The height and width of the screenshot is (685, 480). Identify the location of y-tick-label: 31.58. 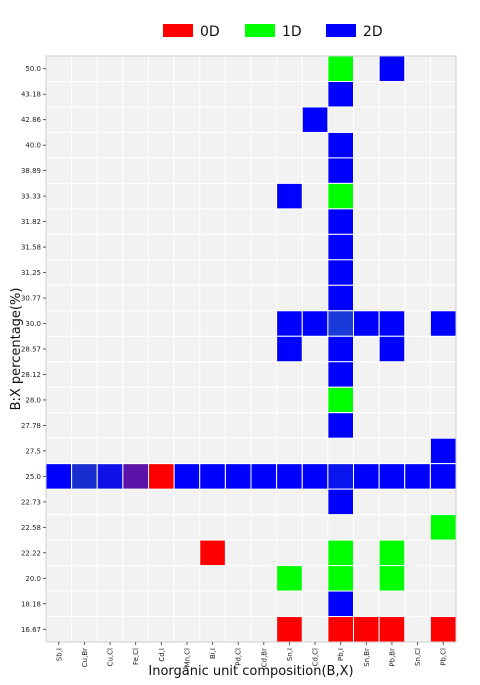
(31, 248).